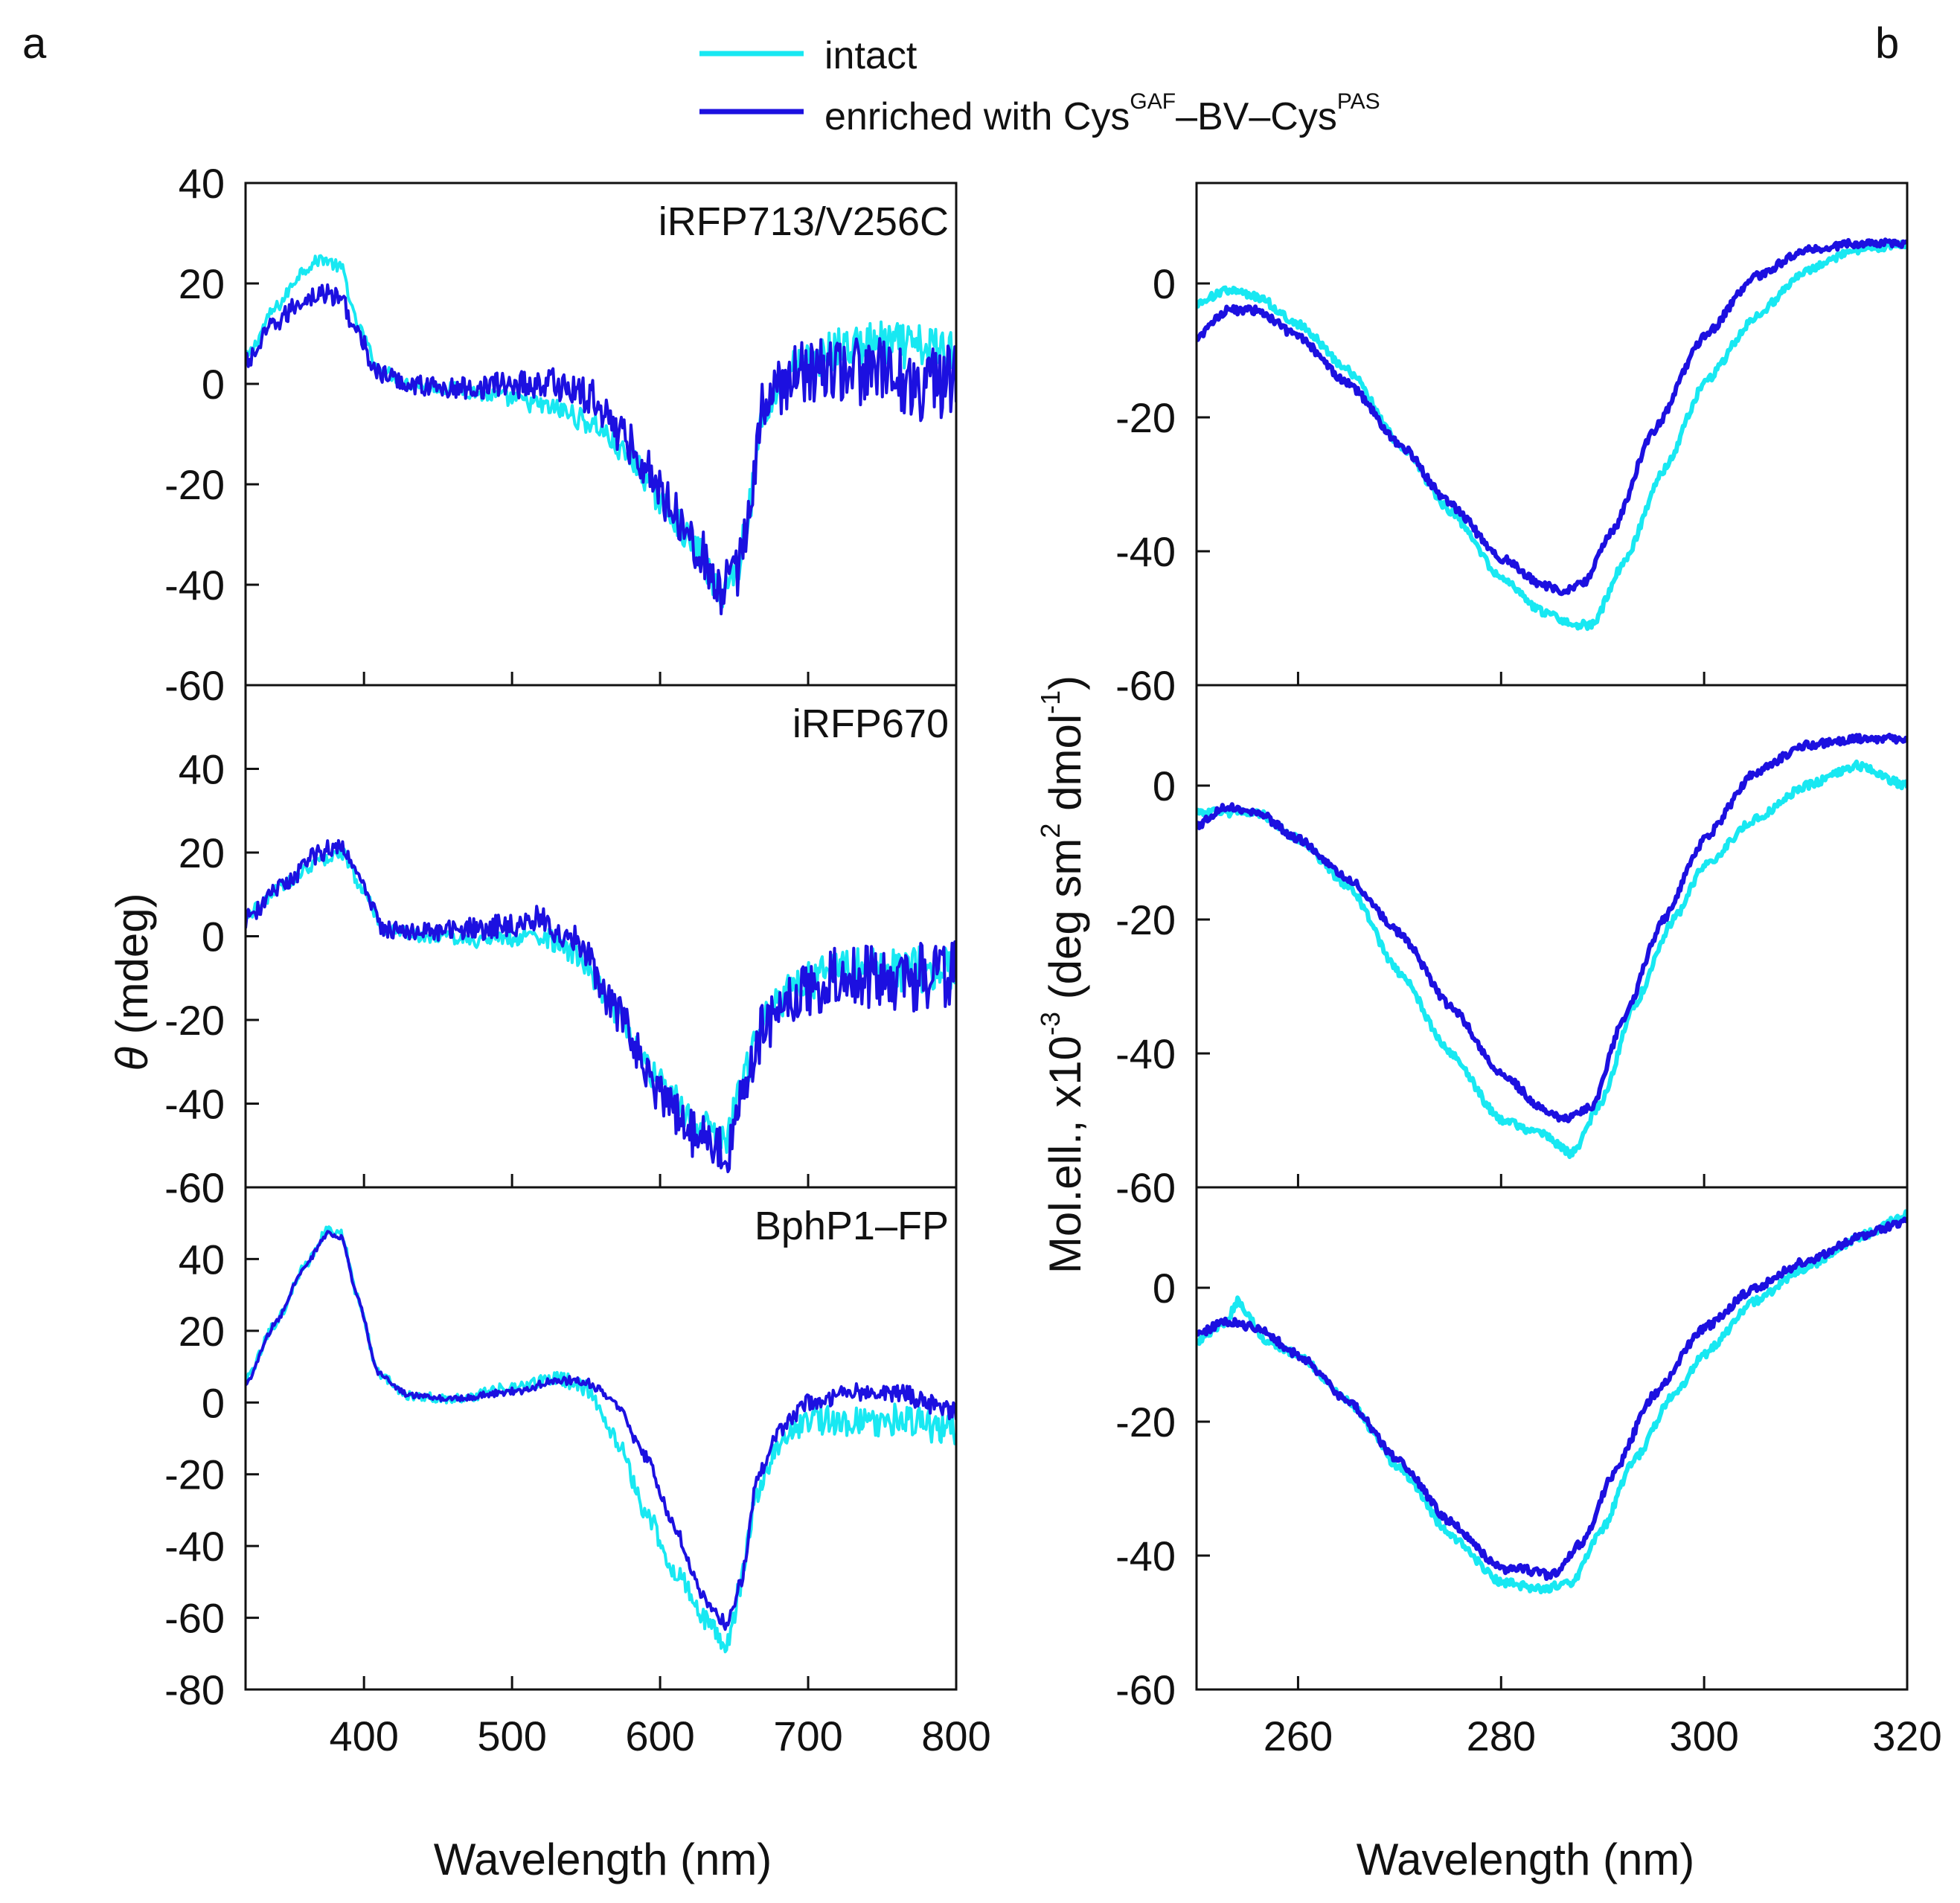 This screenshot has width=1960, height=1903. What do you see at coordinates (1887, 43) in the screenshot?
I see `panel-label-b: b` at bounding box center [1887, 43].